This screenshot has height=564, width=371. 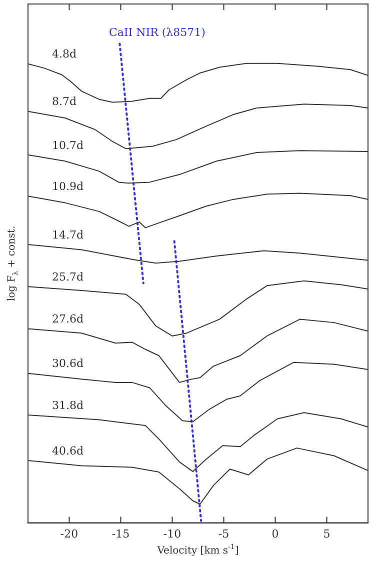 I want to click on x-tick-label: -20, so click(x=69, y=533).